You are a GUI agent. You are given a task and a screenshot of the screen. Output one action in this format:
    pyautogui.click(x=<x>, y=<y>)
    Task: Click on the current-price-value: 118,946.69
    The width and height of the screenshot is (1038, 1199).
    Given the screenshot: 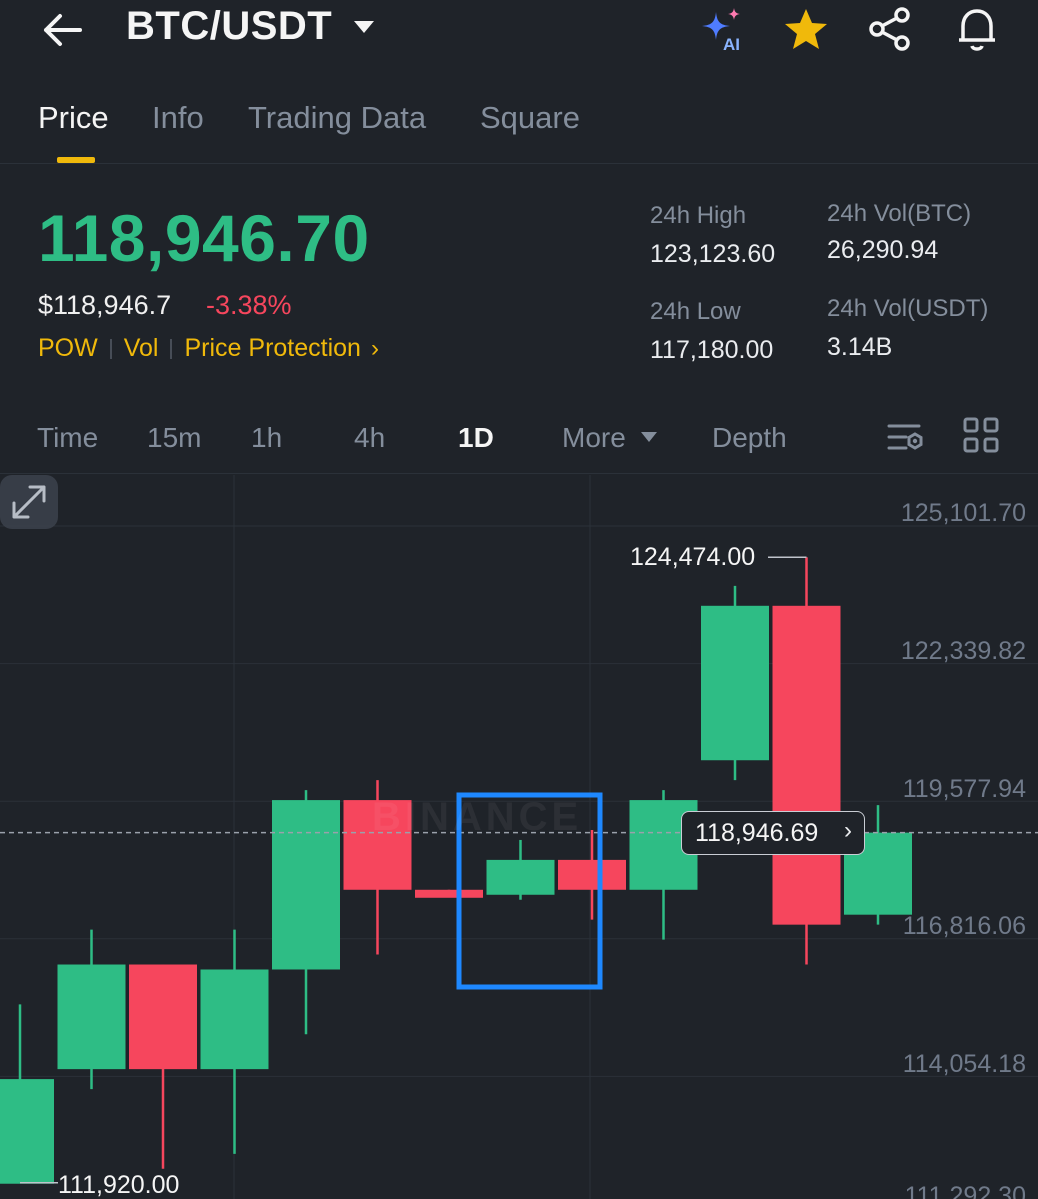 What is the action you would take?
    pyautogui.click(x=757, y=832)
    